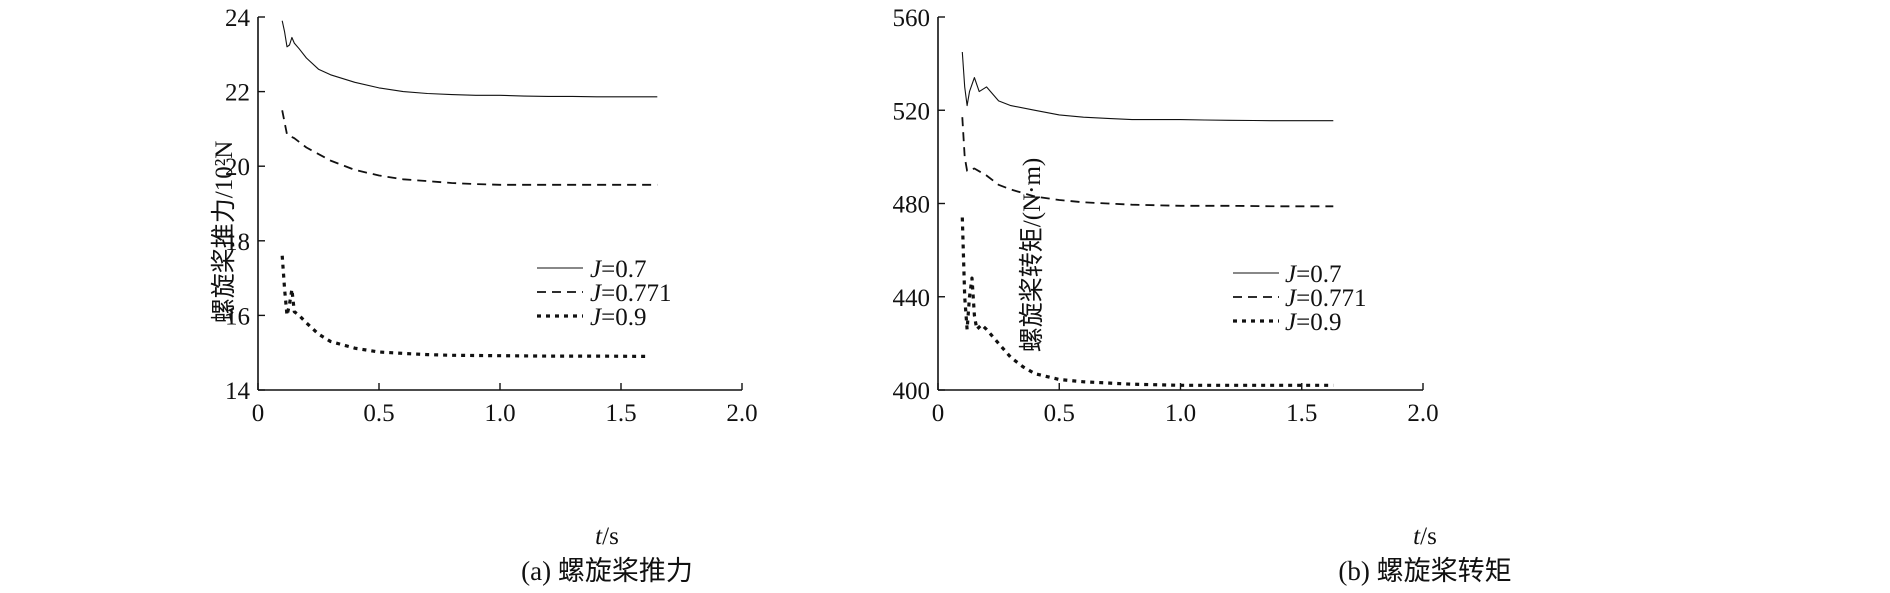 This screenshot has width=1890, height=593. Describe the element at coordinates (237, 167) in the screenshot. I see `panel-a-ytick-label: 20` at that location.